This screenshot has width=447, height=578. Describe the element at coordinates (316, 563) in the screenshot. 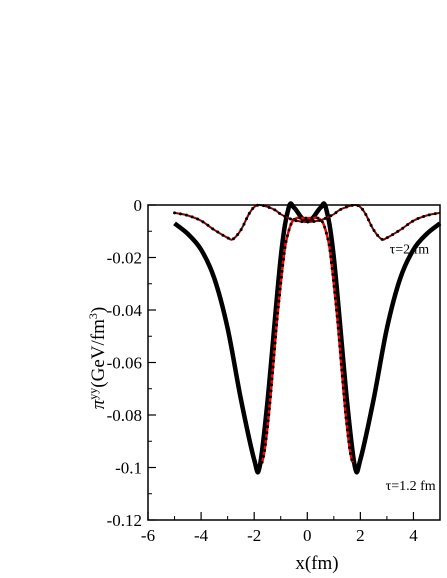

I see `x-axis-label: x(fm)` at that location.